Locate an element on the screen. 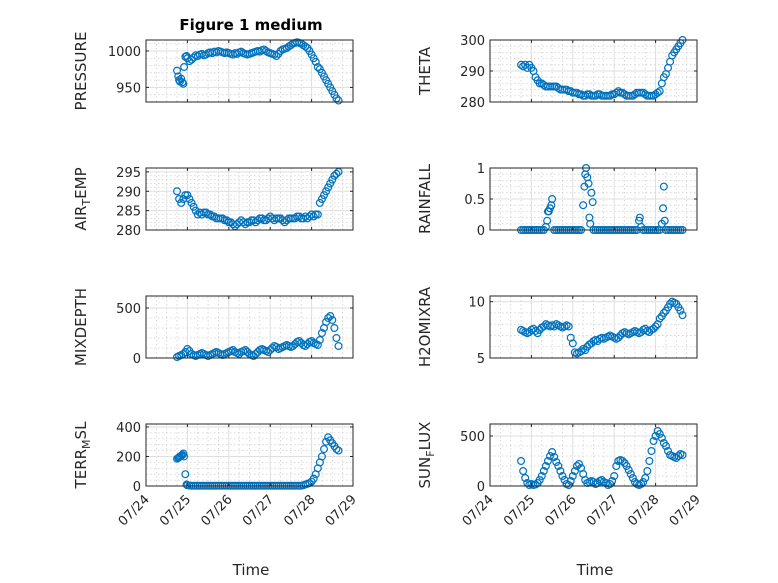  y-tick-label: 0.5 is located at coordinates (474, 200).